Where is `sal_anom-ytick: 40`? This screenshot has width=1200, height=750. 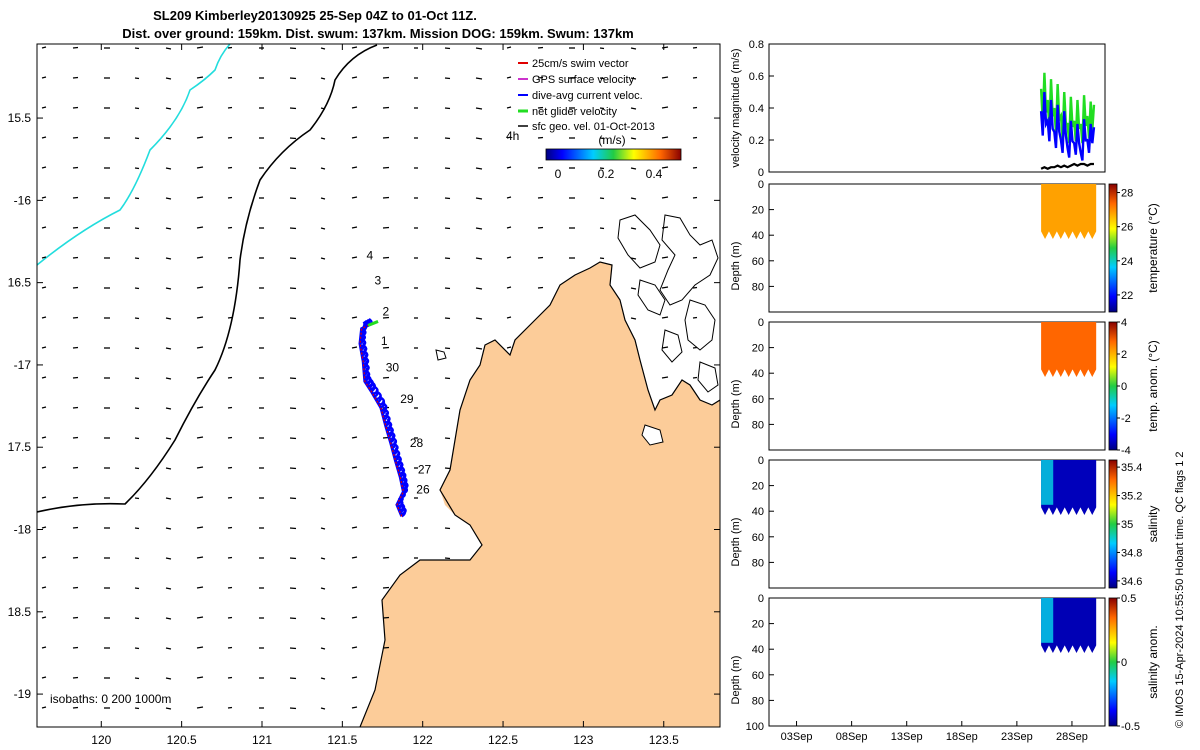 sal_anom-ytick: 40 is located at coordinates (758, 650).